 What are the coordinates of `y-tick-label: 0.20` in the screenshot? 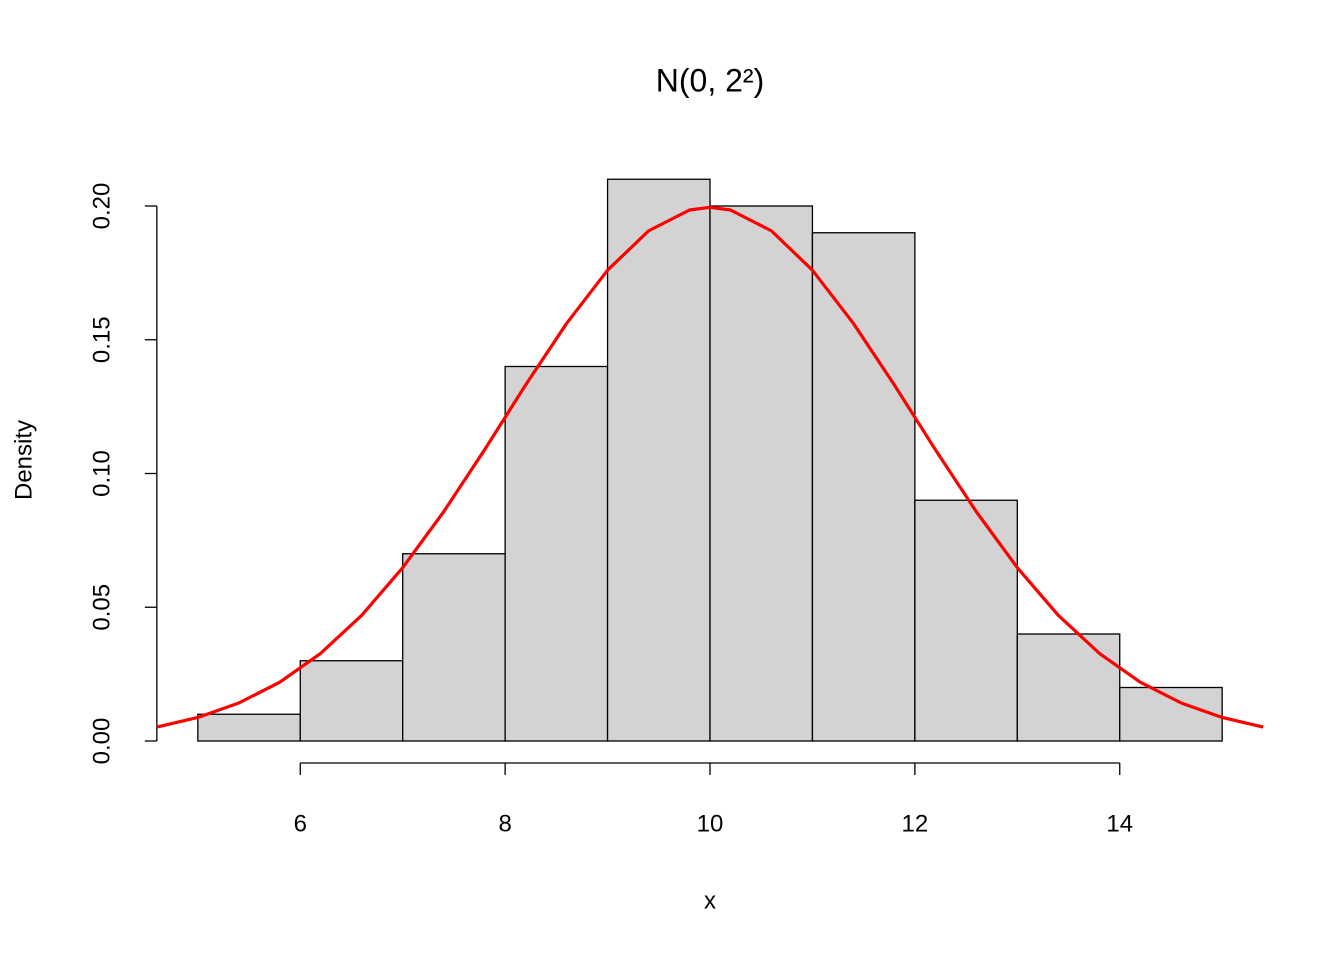 It's located at (101, 206).